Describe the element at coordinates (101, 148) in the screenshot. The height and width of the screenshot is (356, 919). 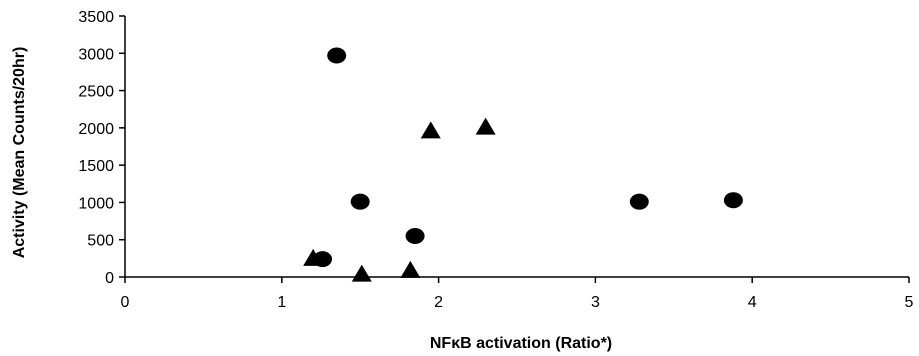
I see `y-ticks: 0 500 1000 1500 2000 2500 3000 3500` at that location.